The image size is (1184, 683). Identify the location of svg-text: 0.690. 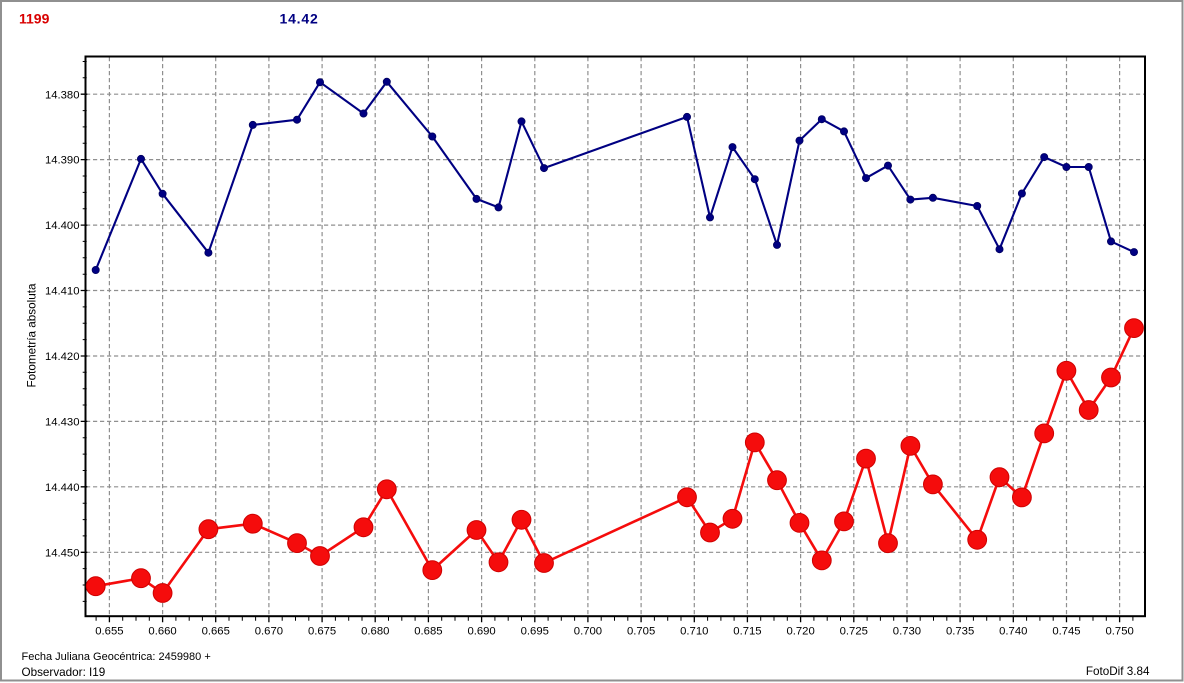
(481, 632).